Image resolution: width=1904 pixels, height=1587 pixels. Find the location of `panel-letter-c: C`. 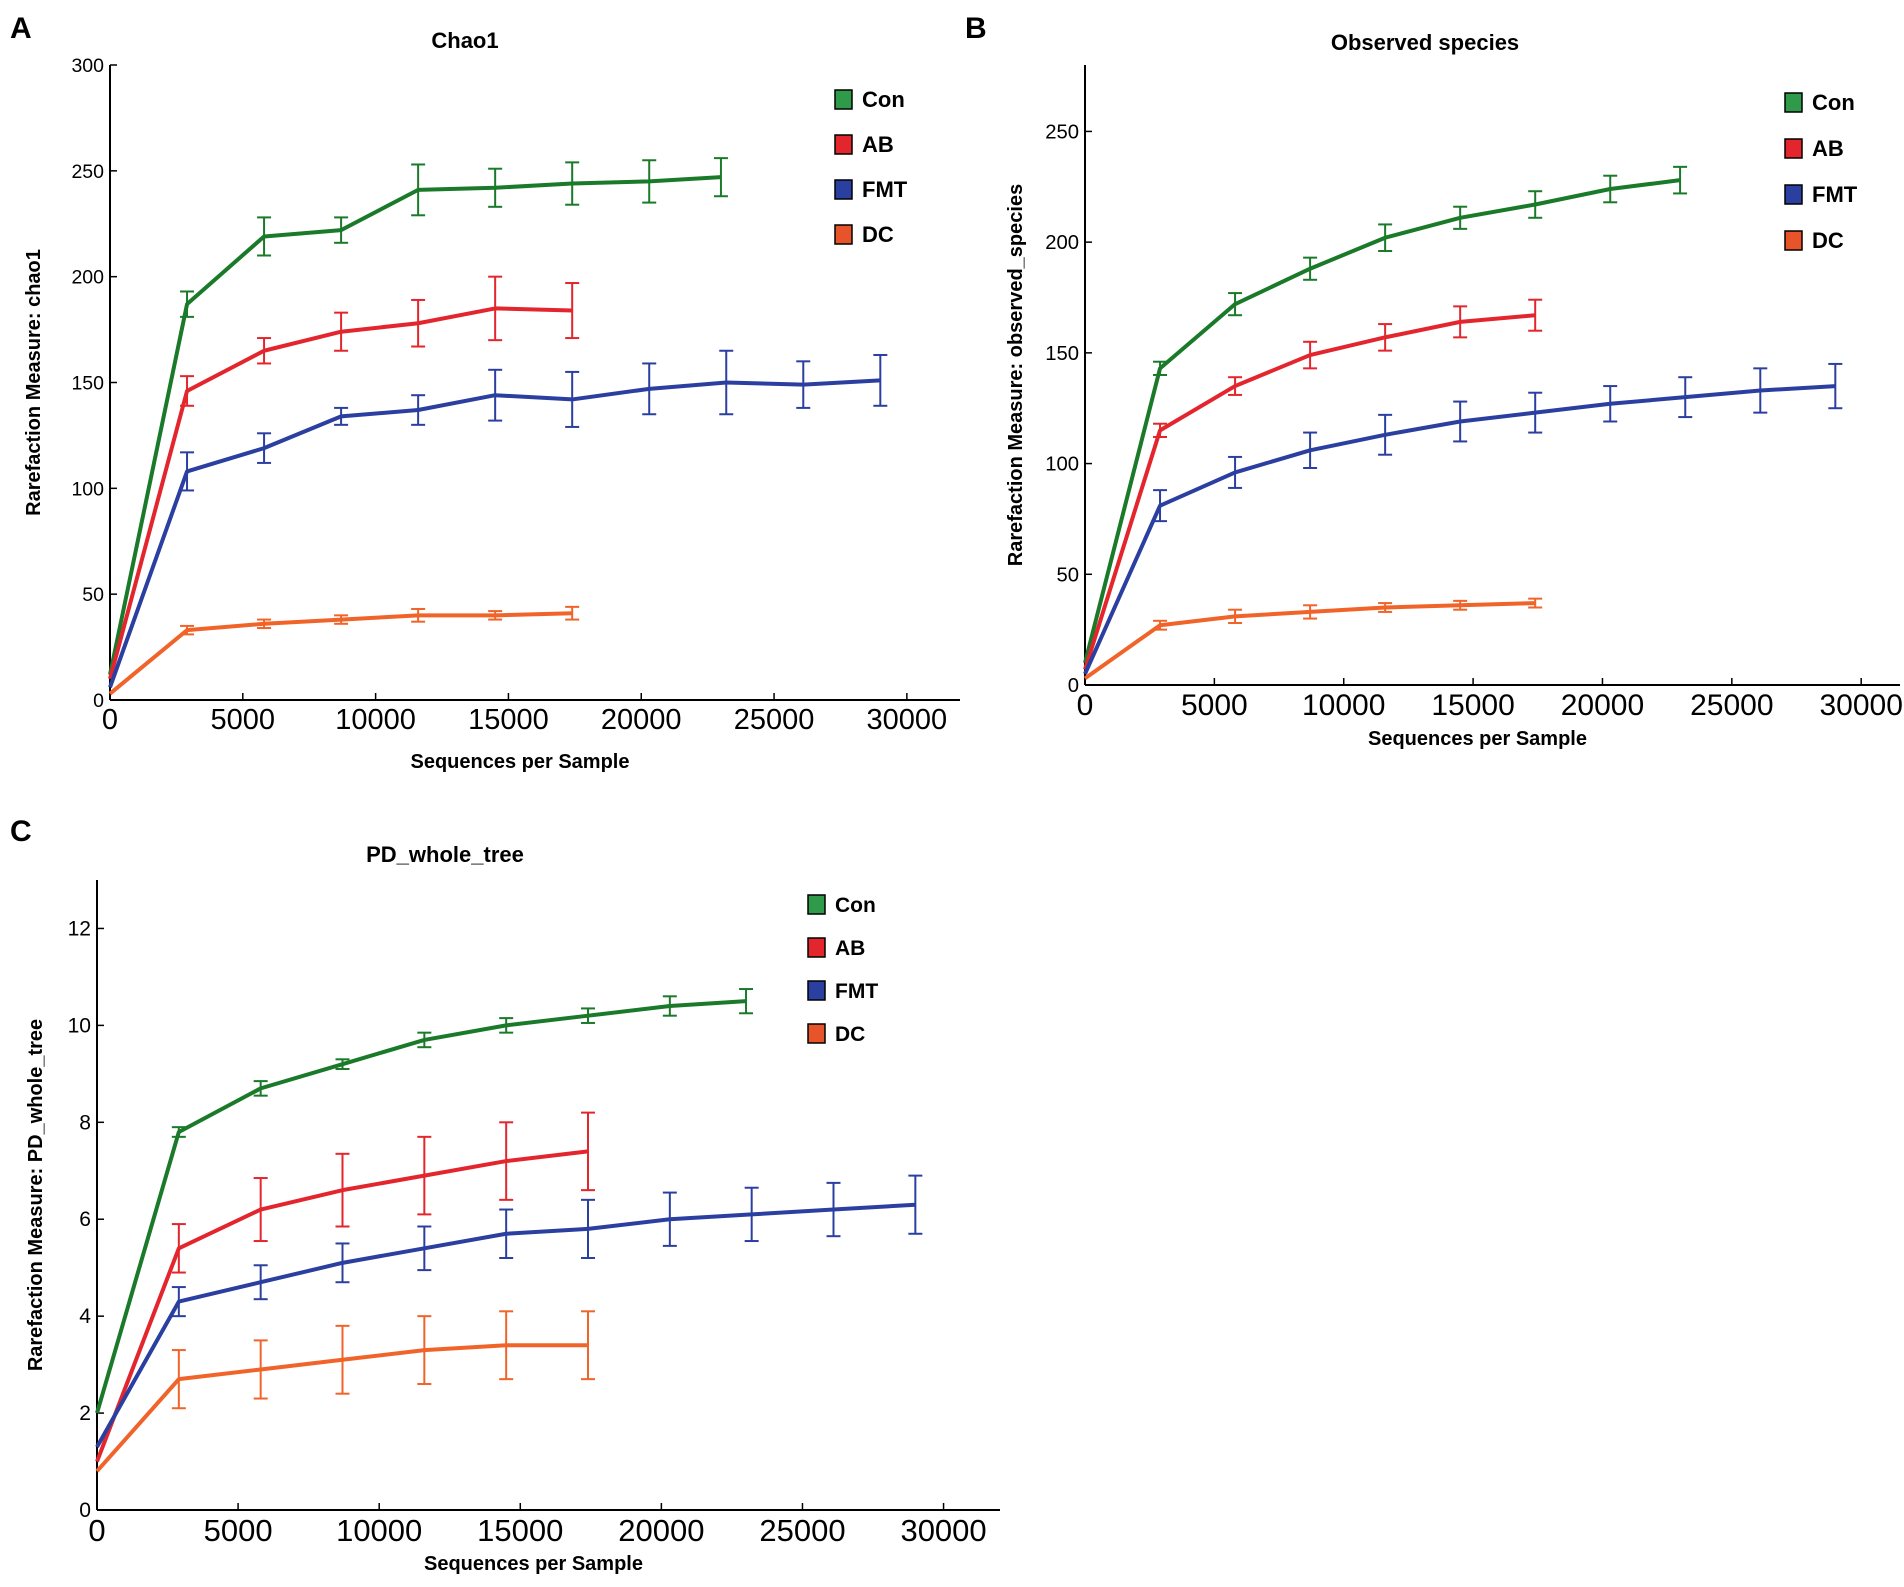

panel-letter-c: C is located at coordinates (21, 831).